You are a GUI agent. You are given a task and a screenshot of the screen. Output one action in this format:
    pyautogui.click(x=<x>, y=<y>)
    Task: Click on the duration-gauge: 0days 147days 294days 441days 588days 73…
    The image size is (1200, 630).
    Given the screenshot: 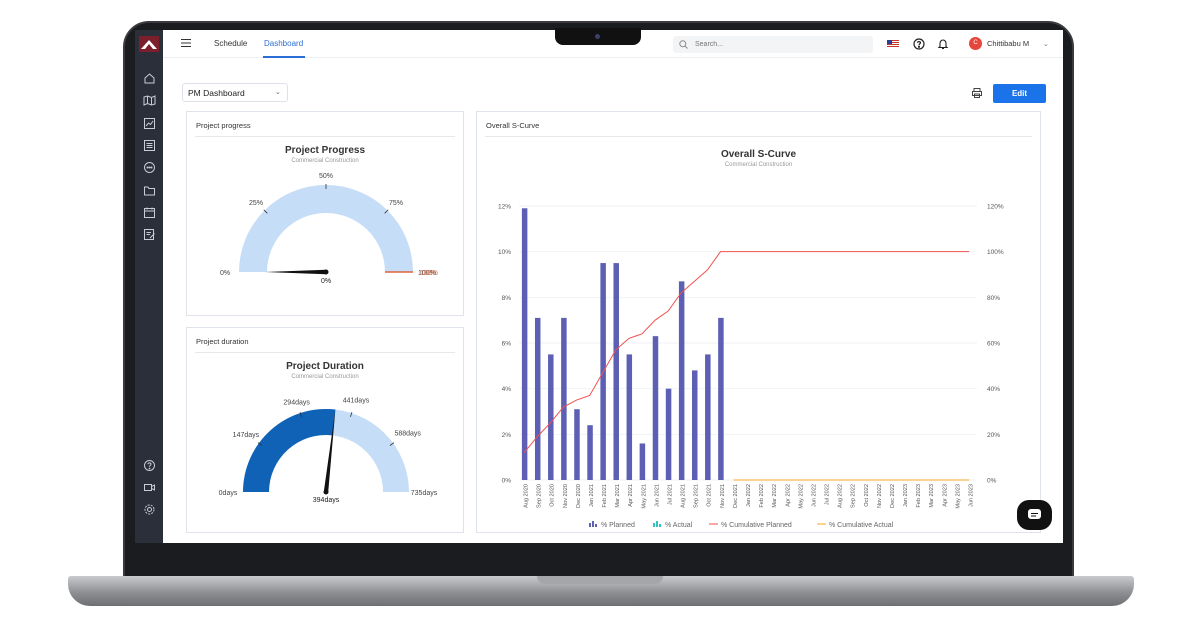 What is the action you would take?
    pyautogui.click(x=328, y=451)
    